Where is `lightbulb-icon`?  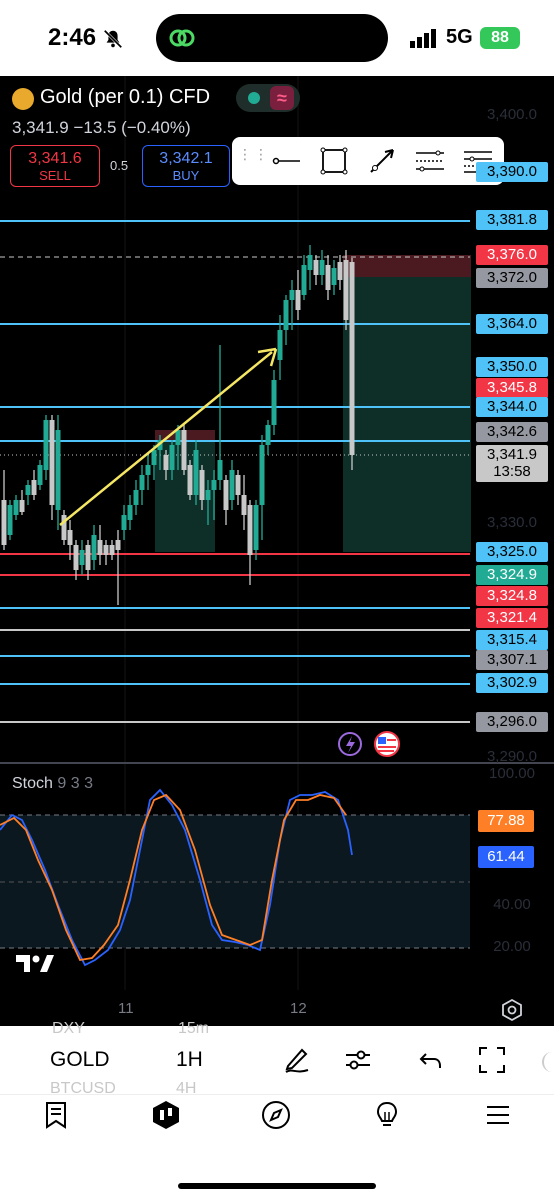
lightbulb-icon is located at coordinates (387, 1113).